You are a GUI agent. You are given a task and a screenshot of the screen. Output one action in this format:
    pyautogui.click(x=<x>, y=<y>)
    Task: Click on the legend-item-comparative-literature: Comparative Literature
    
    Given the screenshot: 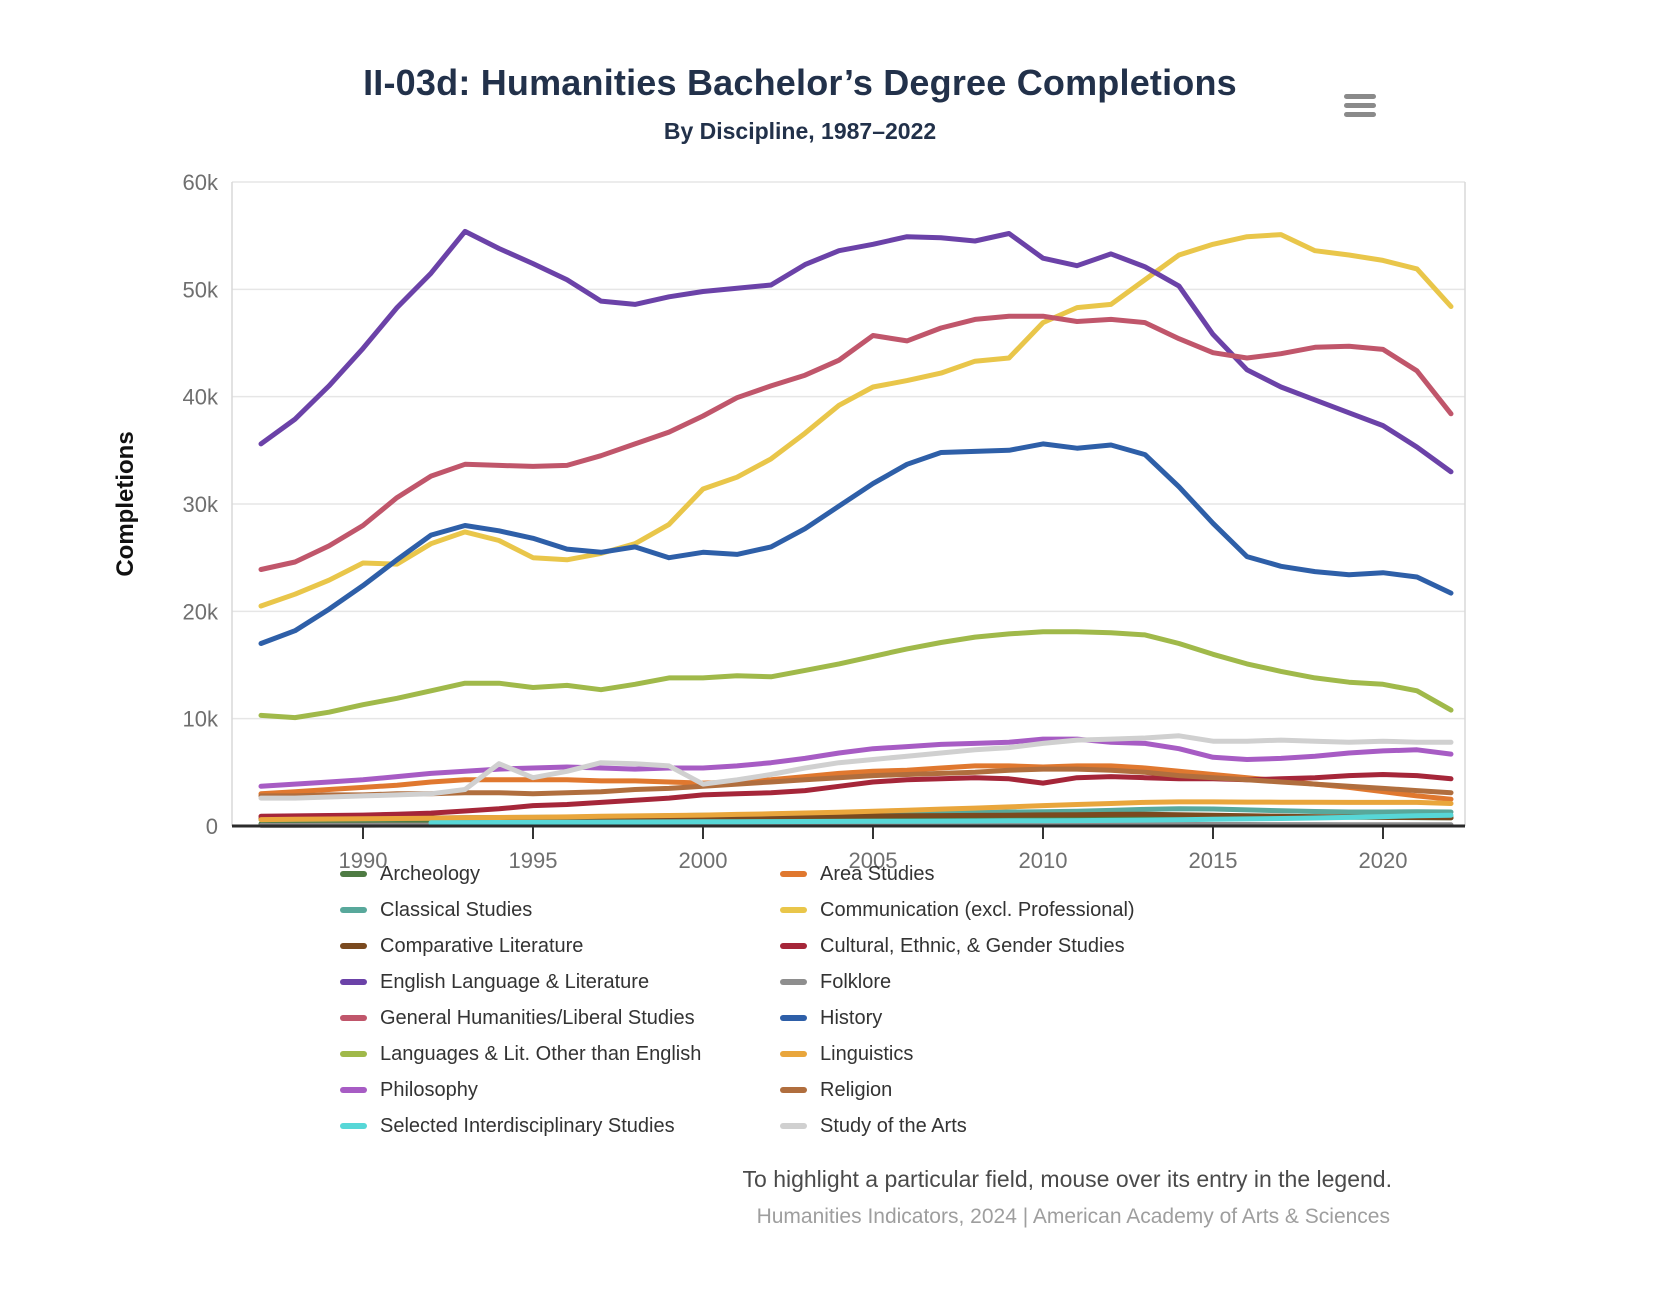 What is the action you would take?
    pyautogui.click(x=560, y=946)
    